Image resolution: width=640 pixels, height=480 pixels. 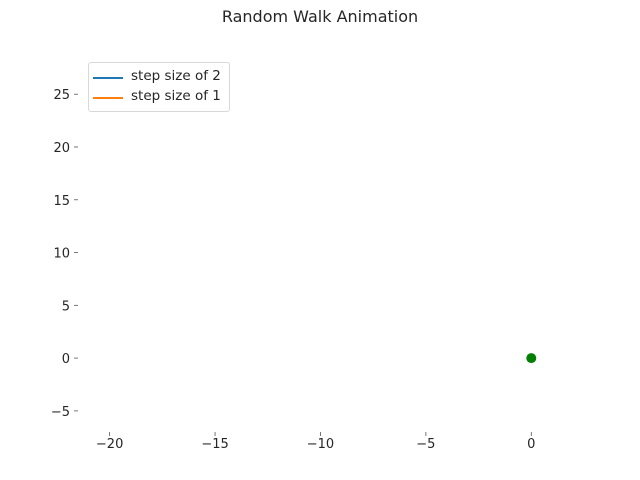 What do you see at coordinates (320, 444) in the screenshot?
I see `x-tick-label: −10` at bounding box center [320, 444].